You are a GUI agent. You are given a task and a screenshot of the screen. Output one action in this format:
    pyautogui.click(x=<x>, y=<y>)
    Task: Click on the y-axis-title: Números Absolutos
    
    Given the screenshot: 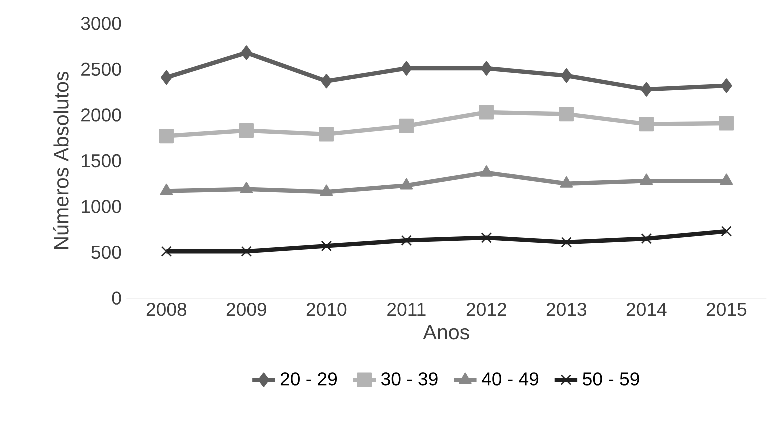 What is the action you would take?
    pyautogui.click(x=61, y=161)
    